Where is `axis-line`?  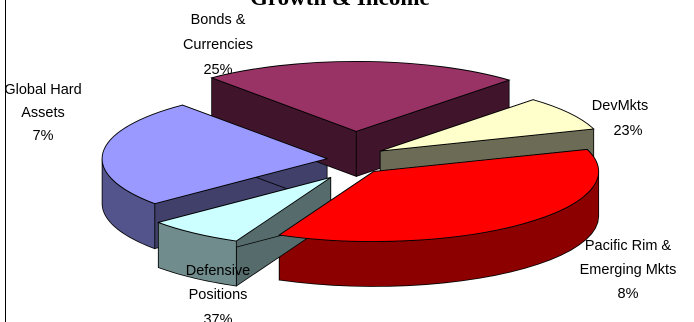 axis-line is located at coordinates (5, 161).